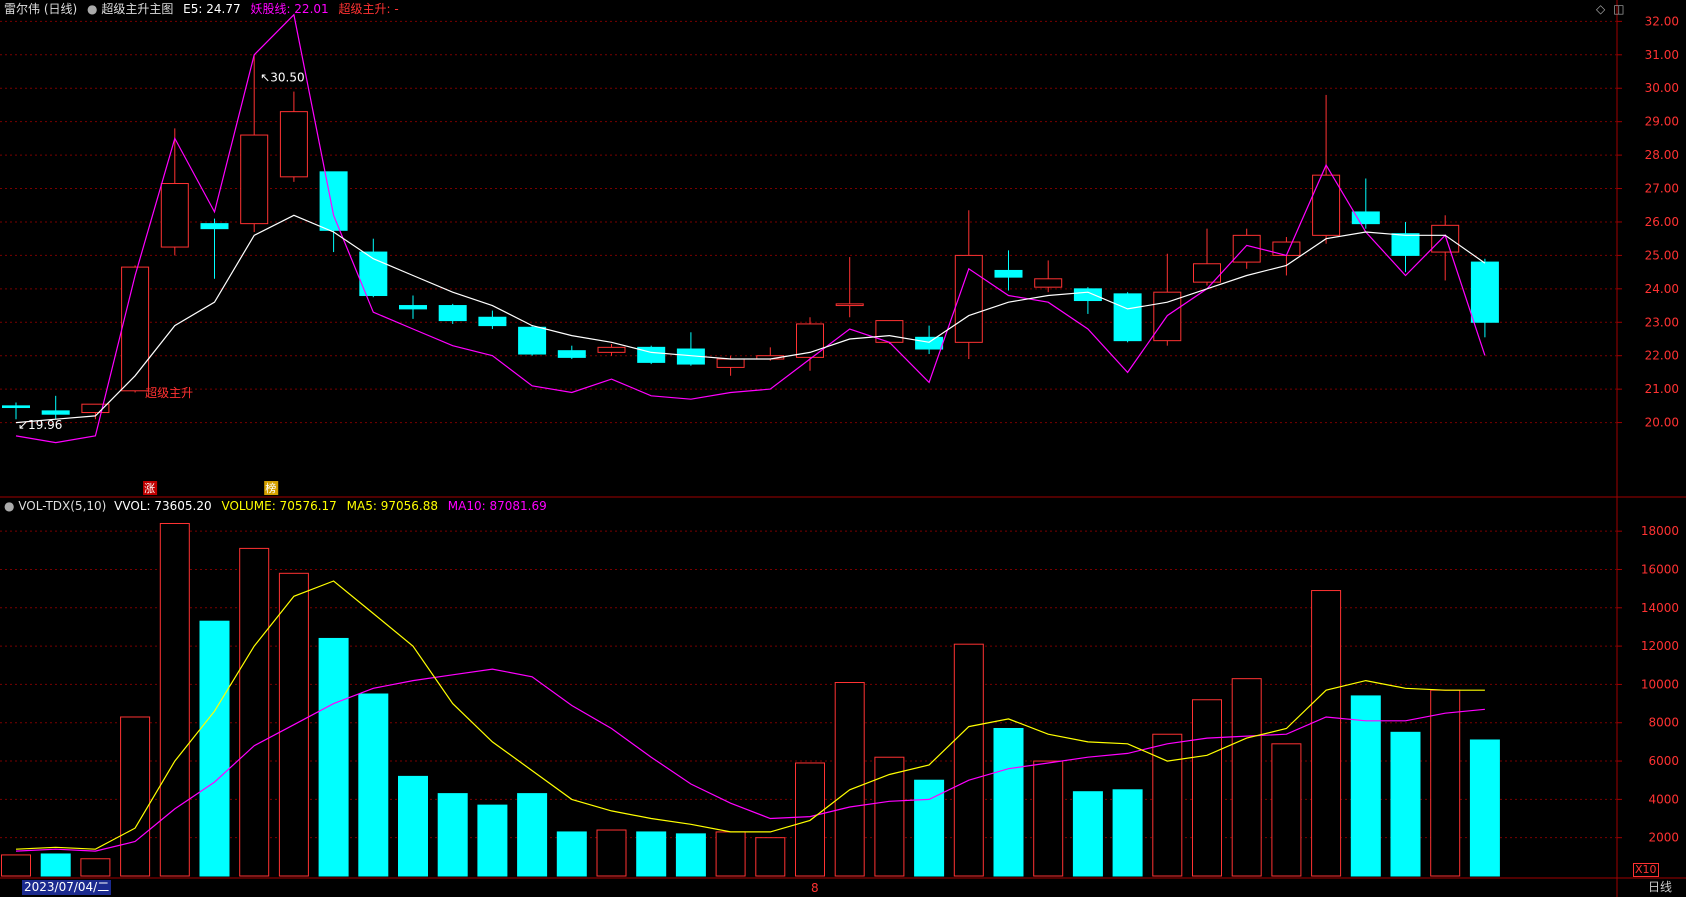  I want to click on price-tick-label: 24.00, so click(1662, 289).